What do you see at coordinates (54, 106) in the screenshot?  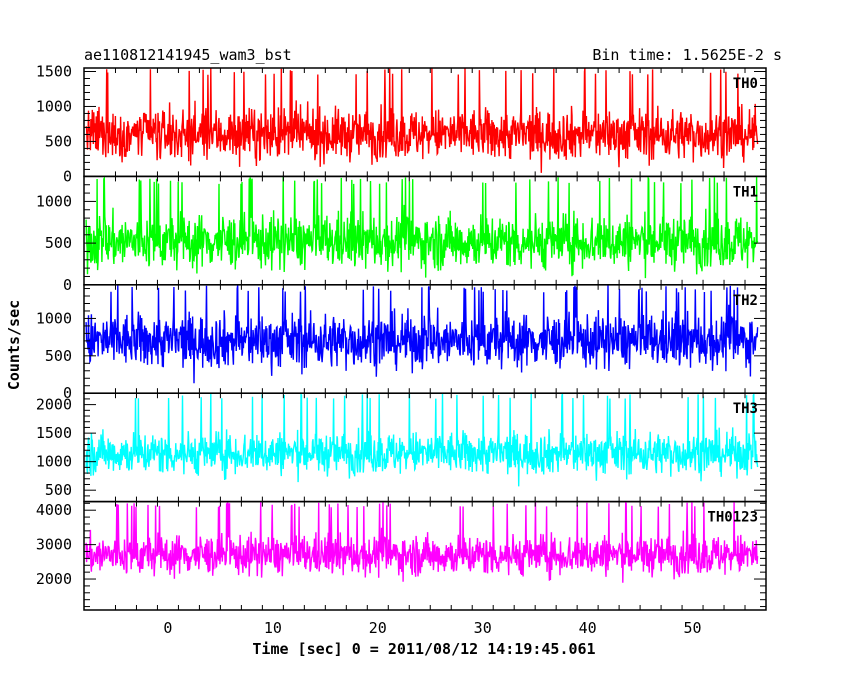 I see `y-tick-label-th0: 1000` at bounding box center [54, 106].